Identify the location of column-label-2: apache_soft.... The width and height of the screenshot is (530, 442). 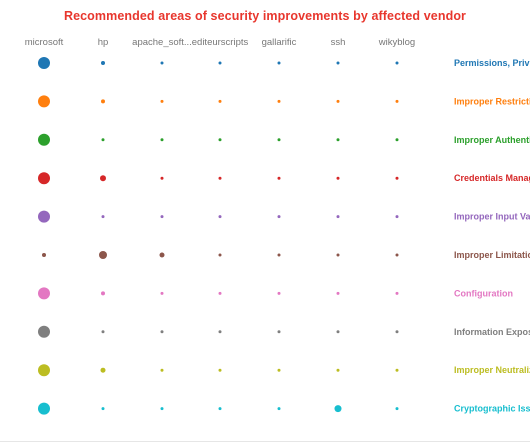
(162, 42).